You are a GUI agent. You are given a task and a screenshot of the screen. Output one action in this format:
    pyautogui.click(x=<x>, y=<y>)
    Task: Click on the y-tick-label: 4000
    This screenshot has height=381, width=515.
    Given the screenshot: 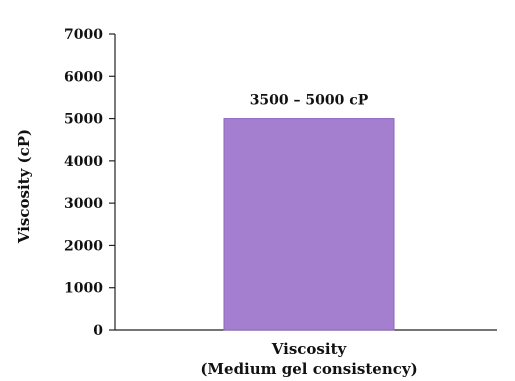 What is the action you would take?
    pyautogui.click(x=83, y=162)
    